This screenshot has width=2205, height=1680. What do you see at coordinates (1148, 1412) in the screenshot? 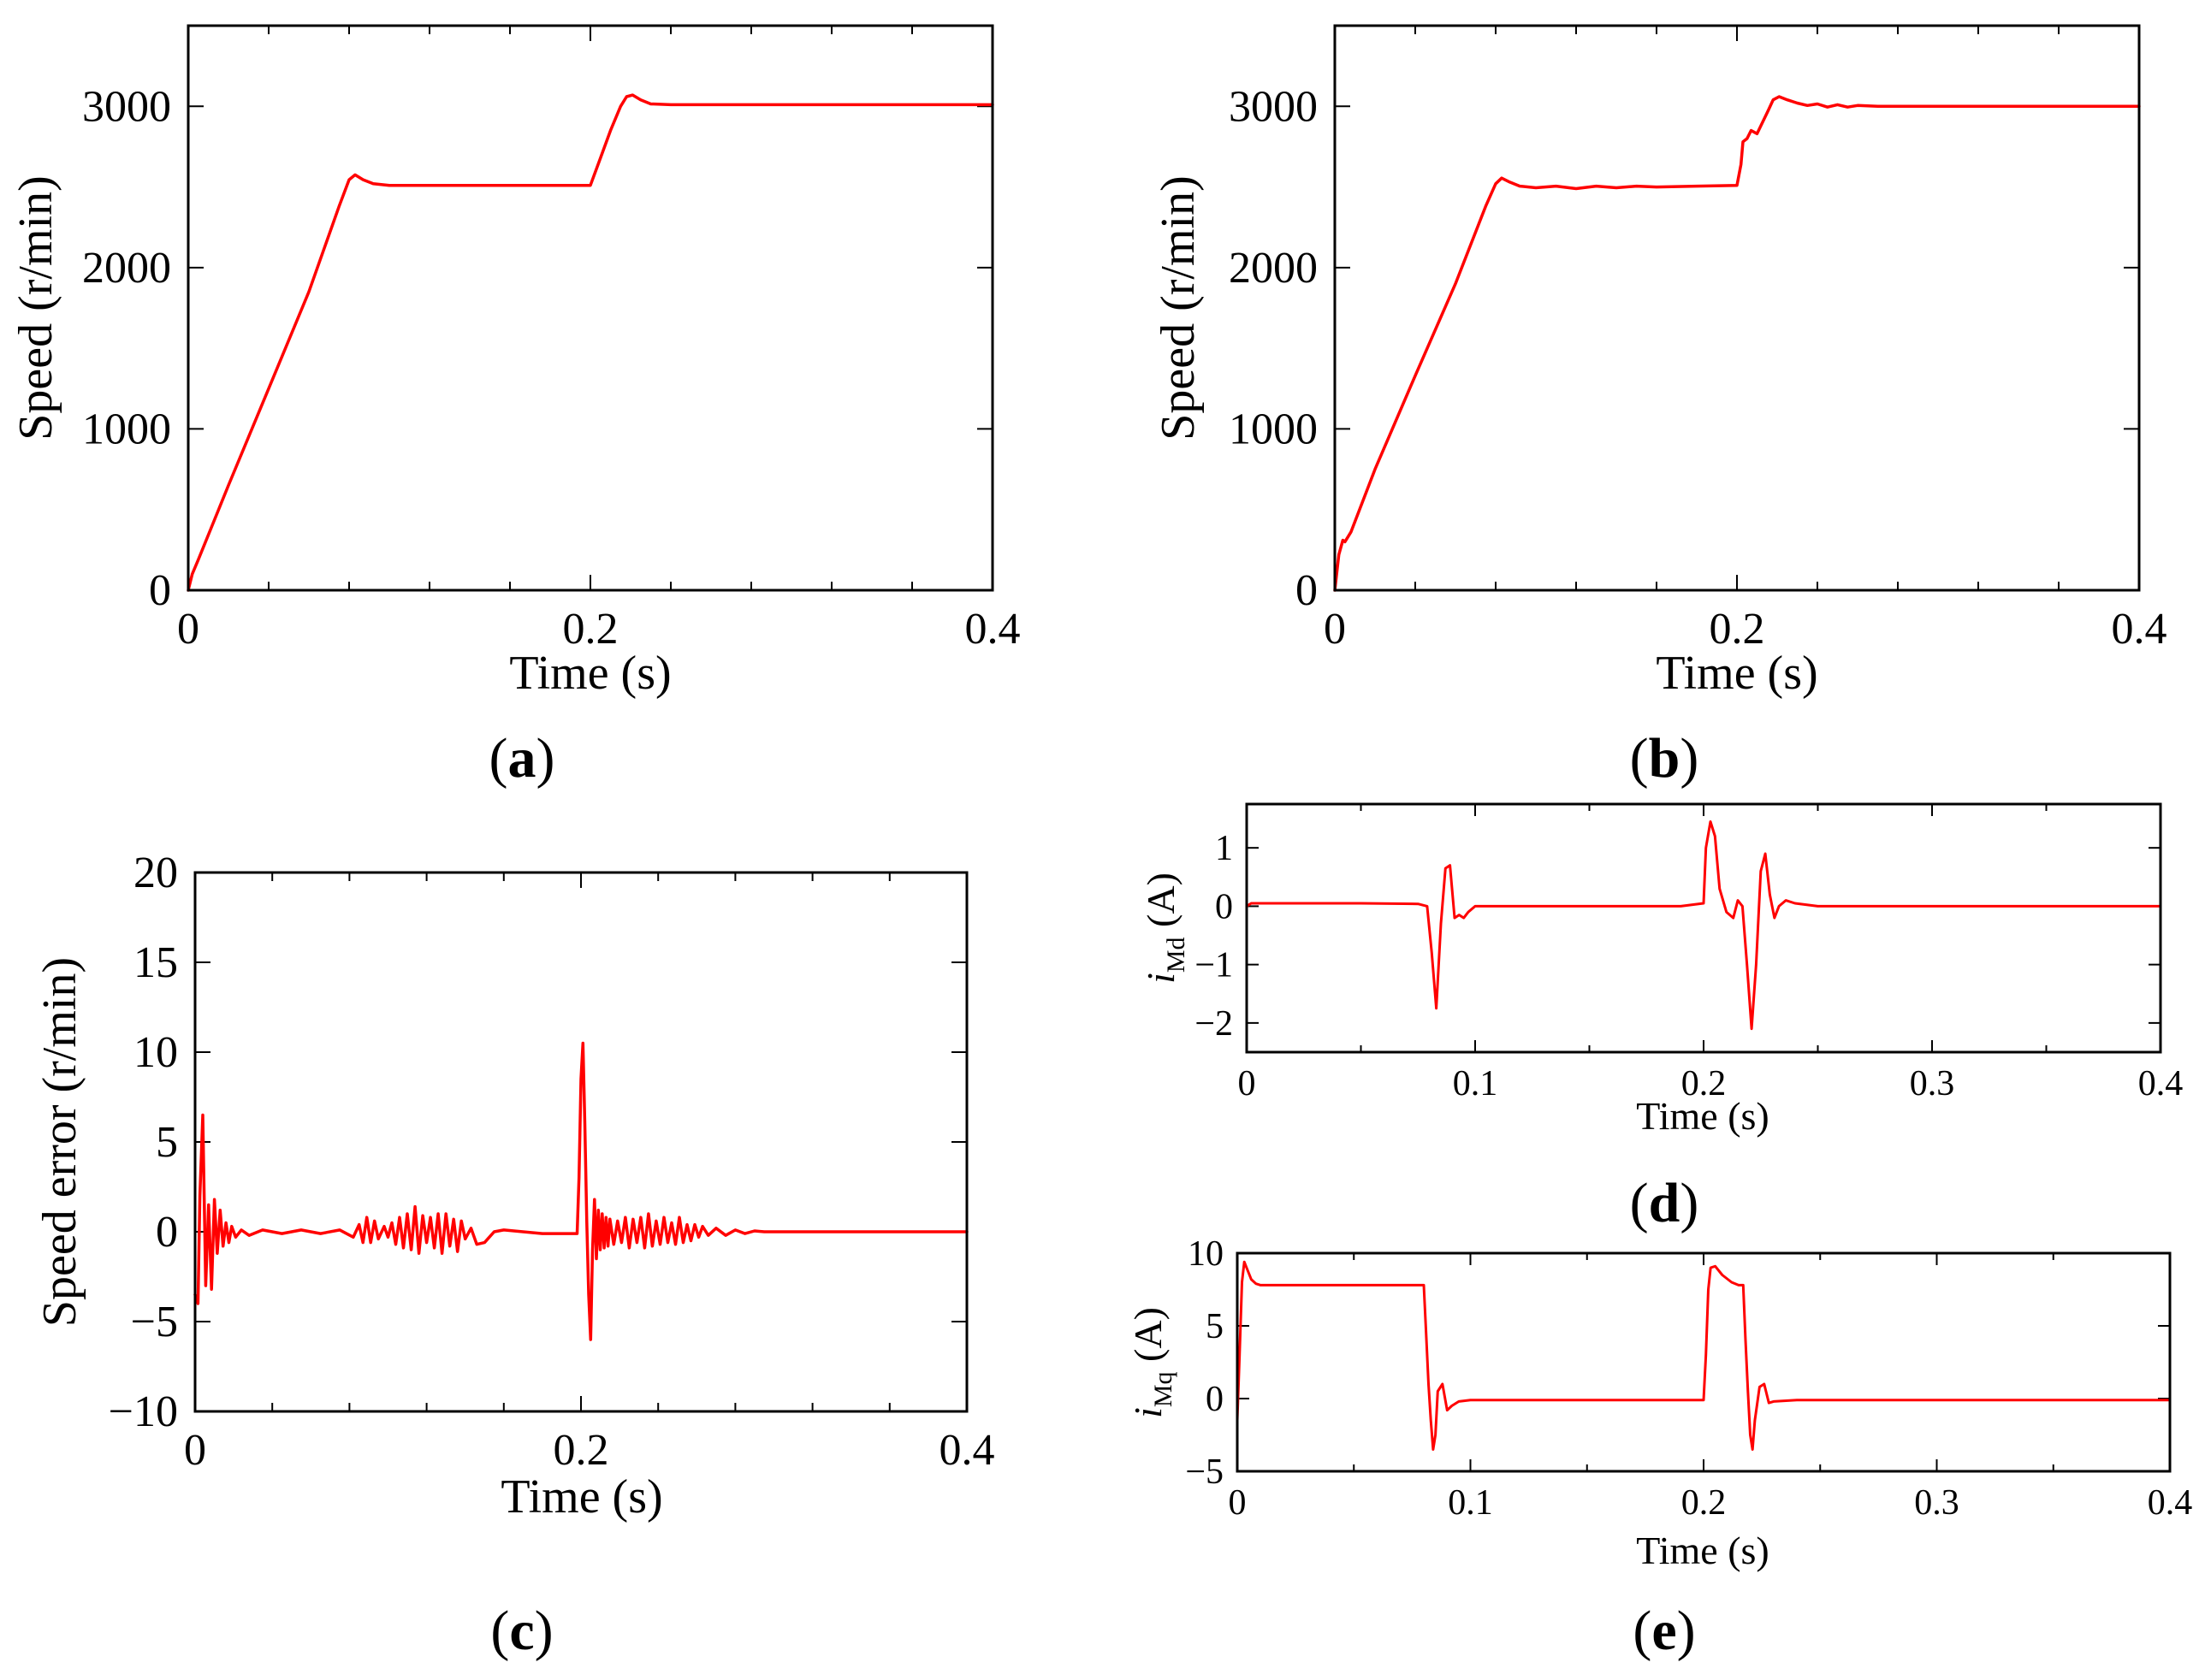
I see `panel-e-y-axis-label-italic: i` at bounding box center [1148, 1412].